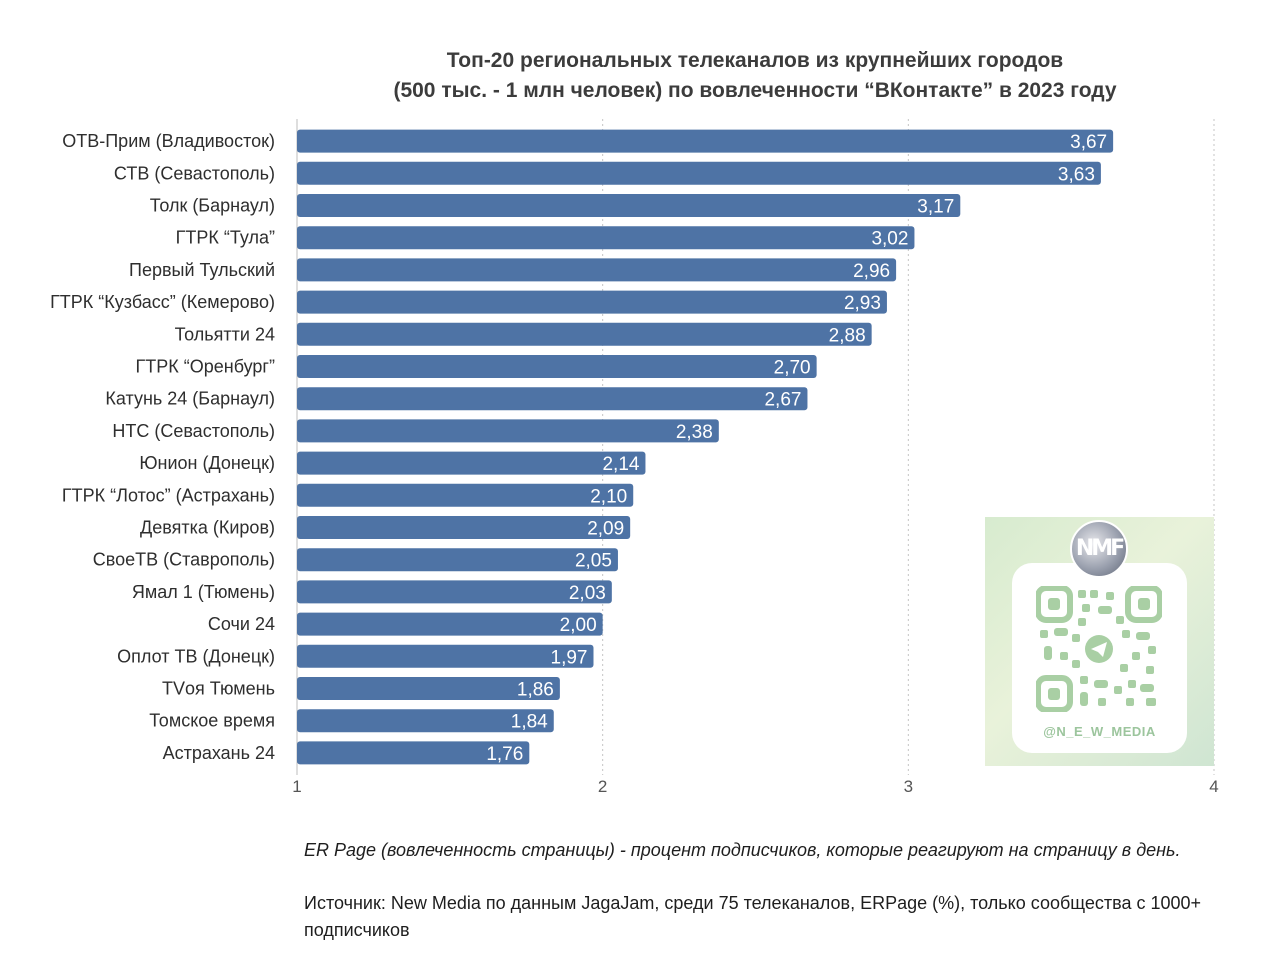 Image resolution: width=1280 pixels, height=980 pixels. What do you see at coordinates (193, 431) in the screenshot?
I see `category-label: НТС (Севастополь)` at bounding box center [193, 431].